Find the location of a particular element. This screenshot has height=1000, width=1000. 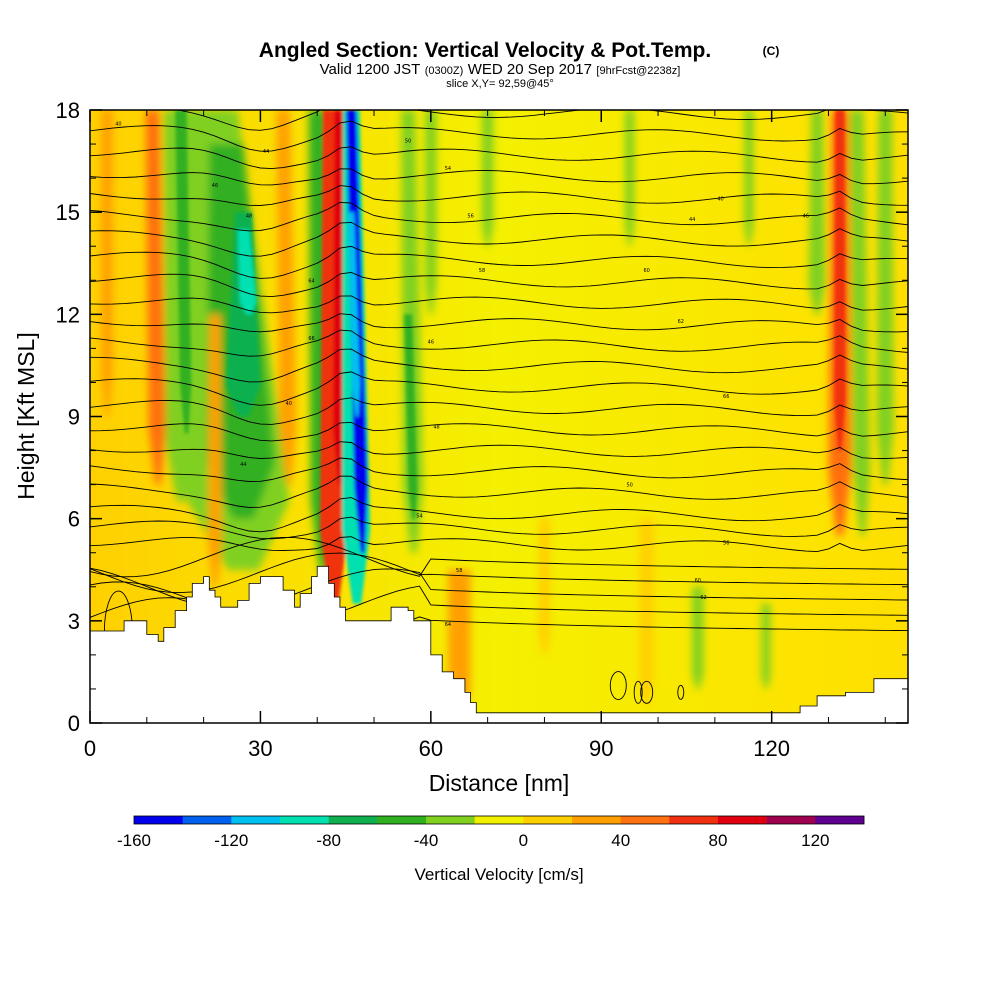

isentrope-label: 50 is located at coordinates (629, 486).